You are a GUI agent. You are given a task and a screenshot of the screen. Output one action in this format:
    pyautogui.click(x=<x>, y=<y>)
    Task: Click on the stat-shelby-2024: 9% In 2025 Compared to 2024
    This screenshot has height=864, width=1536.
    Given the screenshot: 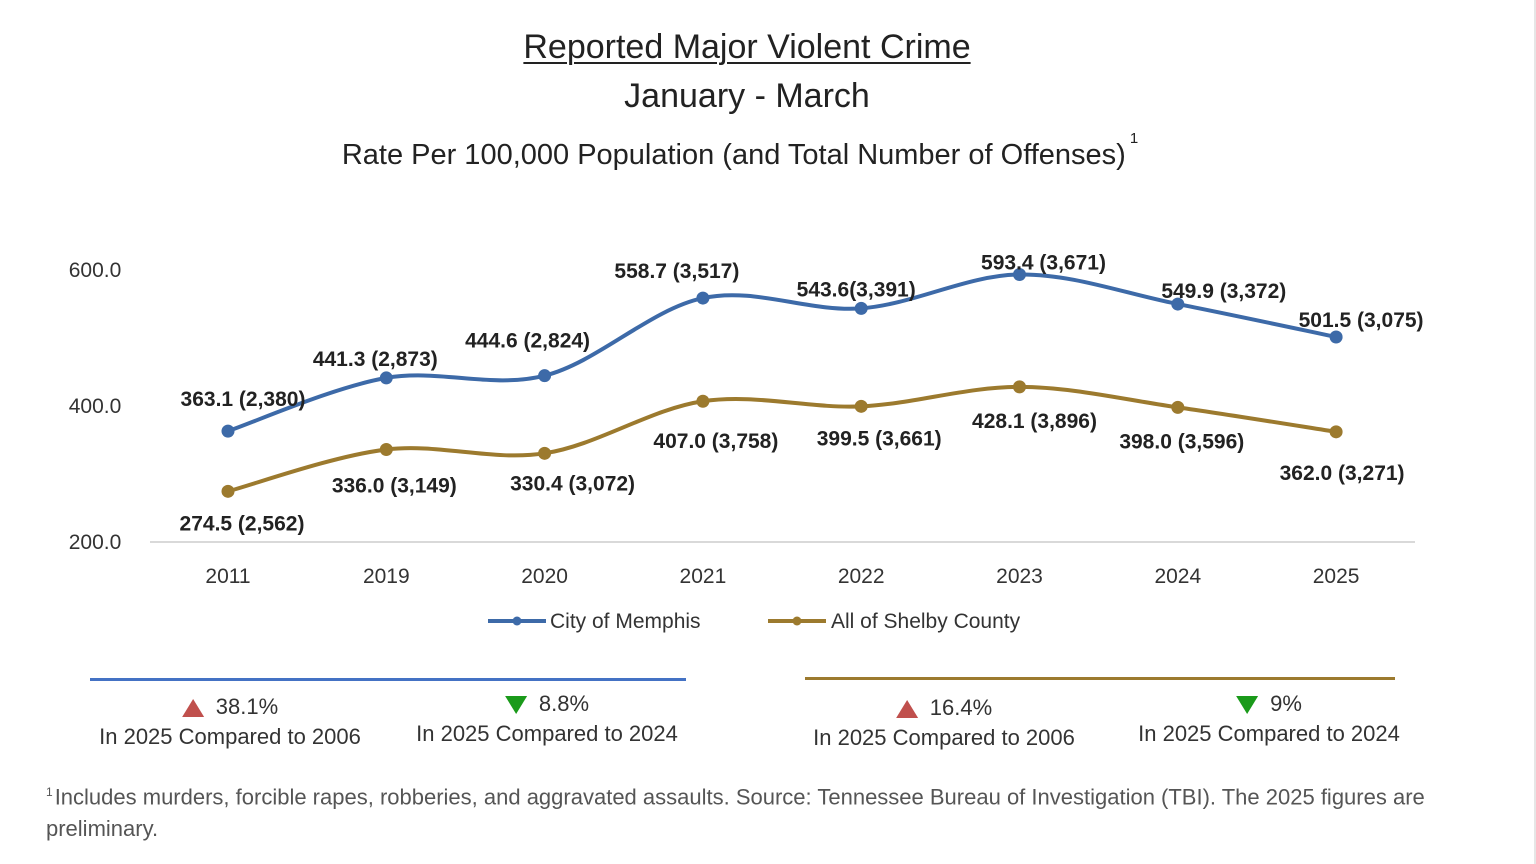 What is the action you would take?
    pyautogui.click(x=1269, y=719)
    